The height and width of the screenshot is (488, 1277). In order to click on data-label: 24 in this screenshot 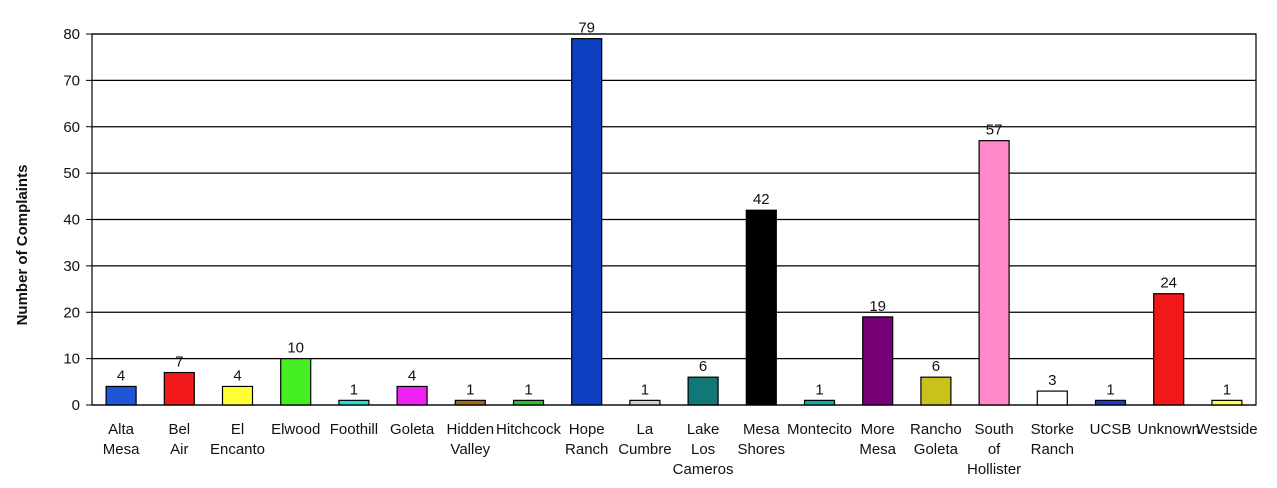, I will do `click(1168, 283)`.